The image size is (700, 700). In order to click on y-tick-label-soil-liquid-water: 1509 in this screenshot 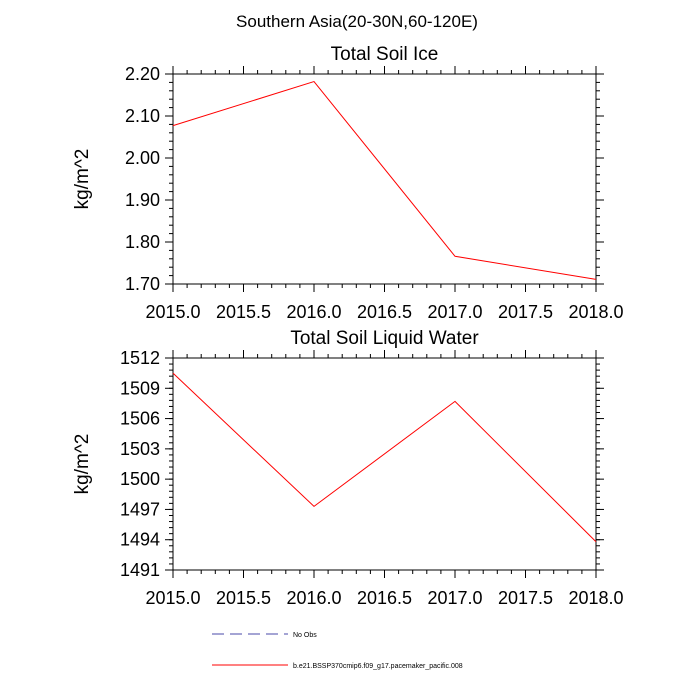, I will do `click(140, 388)`.